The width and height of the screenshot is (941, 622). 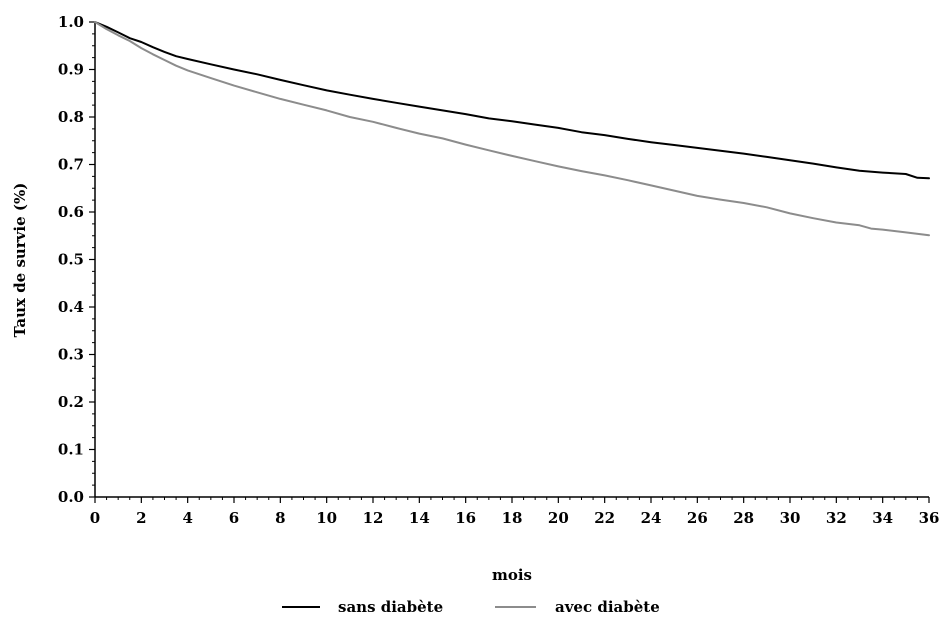 I want to click on x-tick-label: 36, so click(x=929, y=518).